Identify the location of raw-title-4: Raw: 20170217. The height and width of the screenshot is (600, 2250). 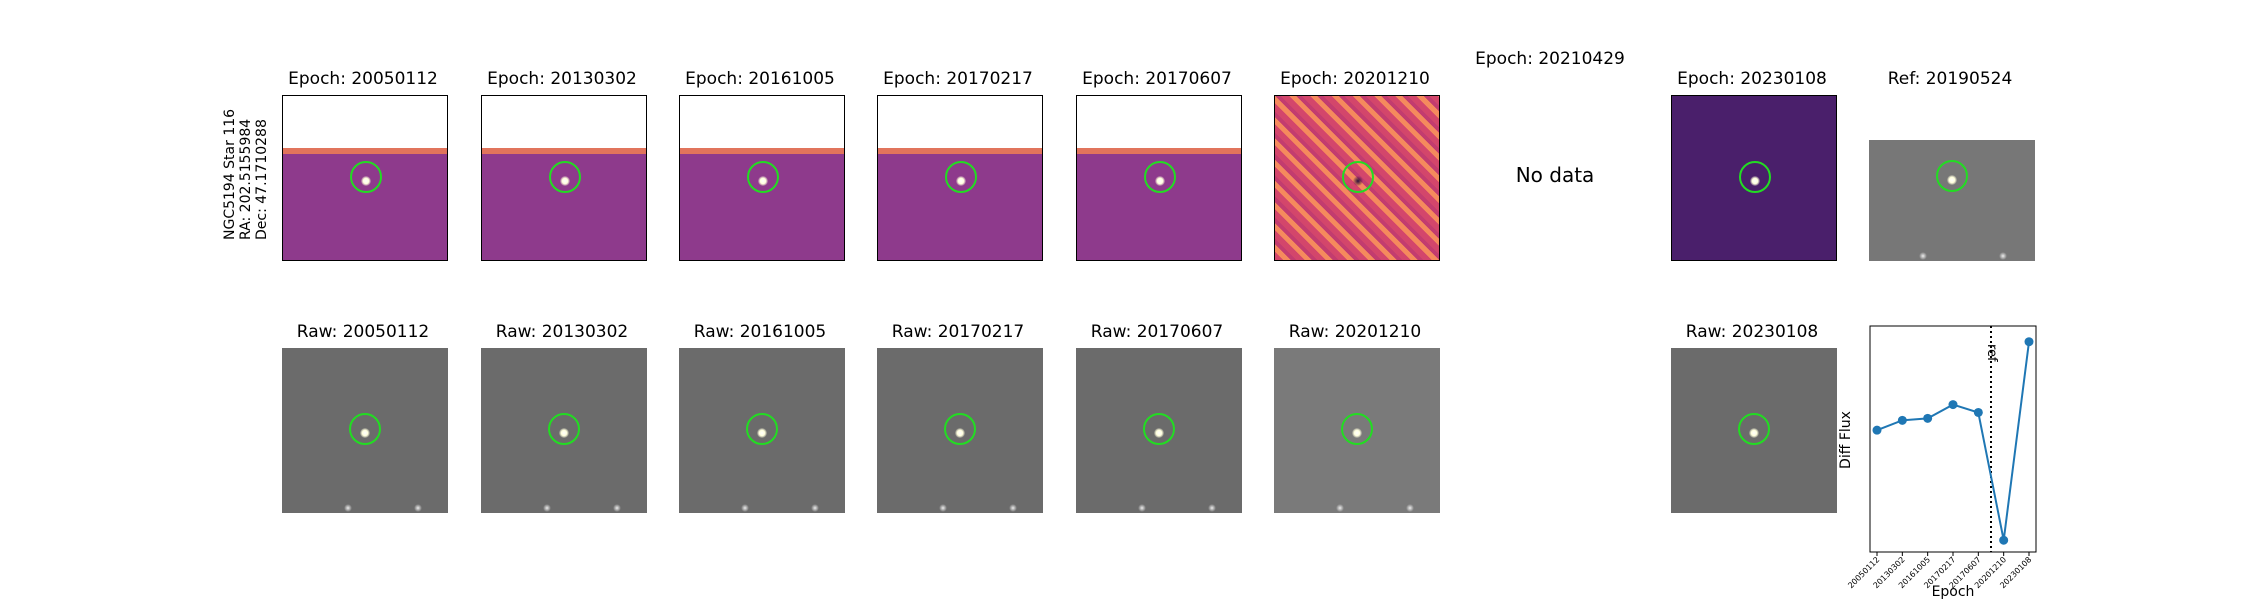
(958, 332).